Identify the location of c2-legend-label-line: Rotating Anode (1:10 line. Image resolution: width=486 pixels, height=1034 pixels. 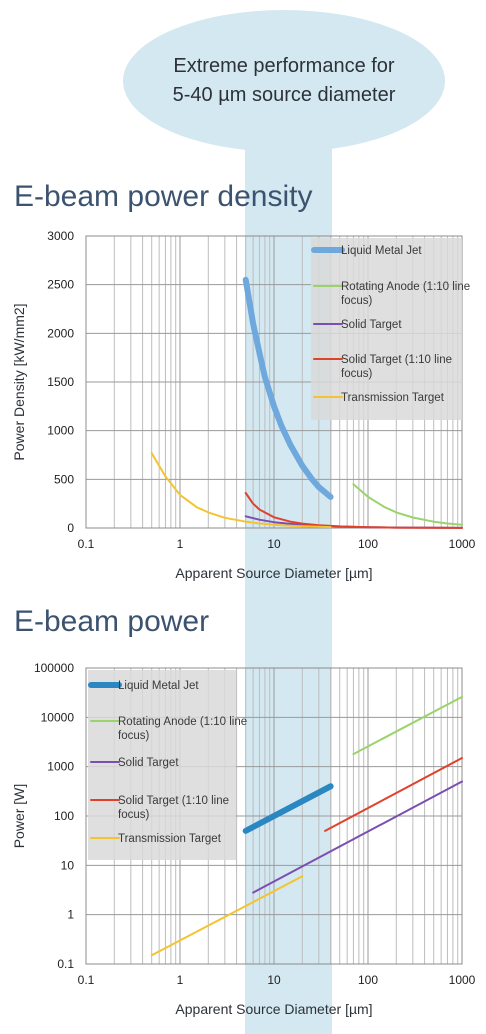
(182, 722).